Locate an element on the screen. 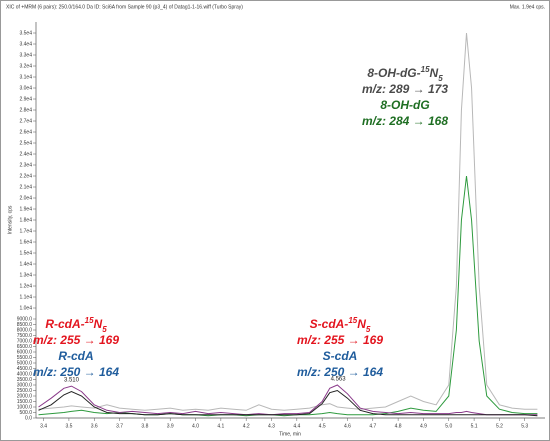 Image resolution: width=550 pixels, height=441 pixels. x-tick-label: 4.6 is located at coordinates (347, 426).